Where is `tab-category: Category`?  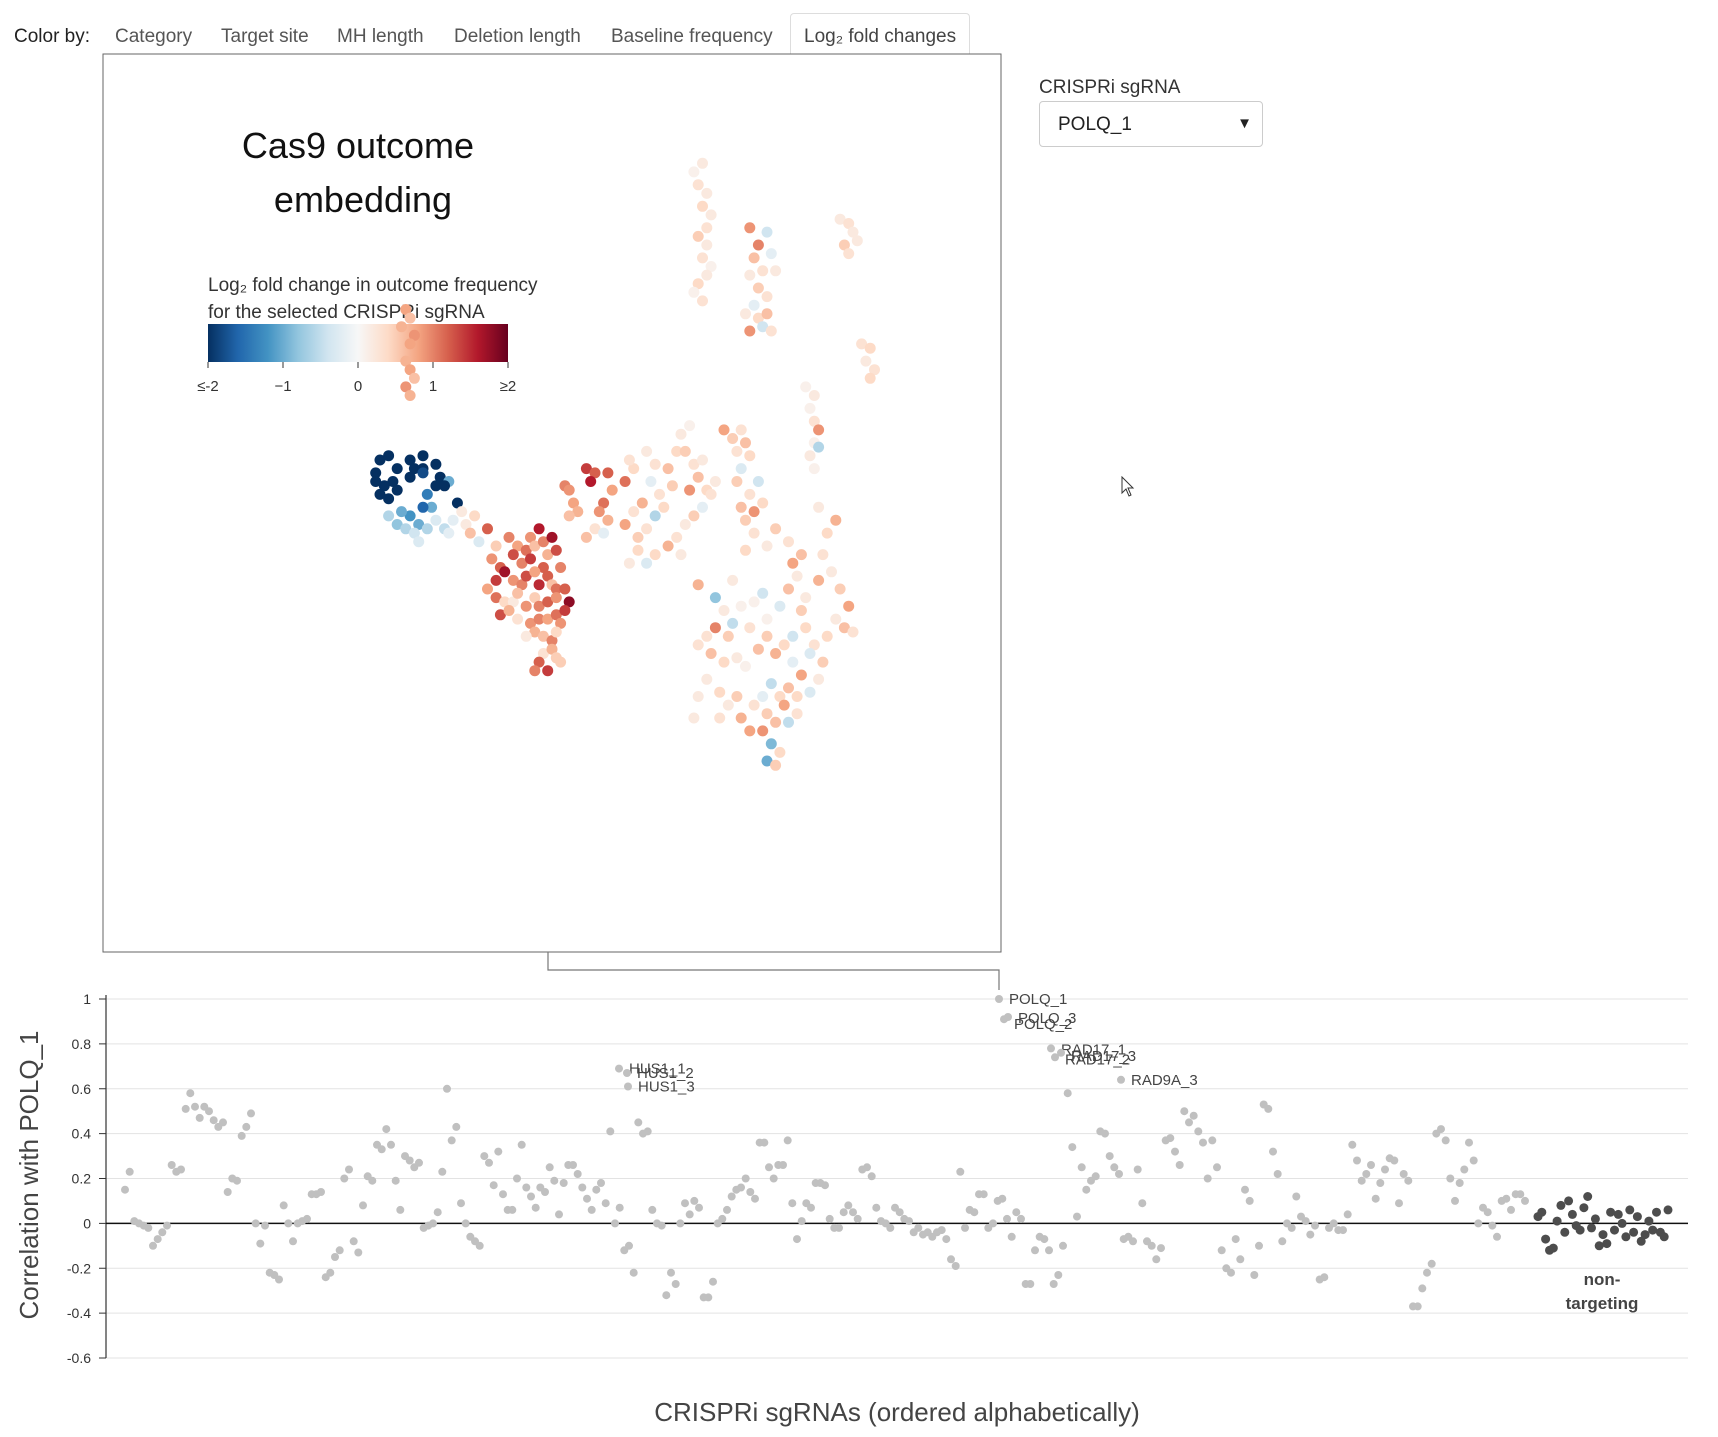 tab-category: Category is located at coordinates (154, 36).